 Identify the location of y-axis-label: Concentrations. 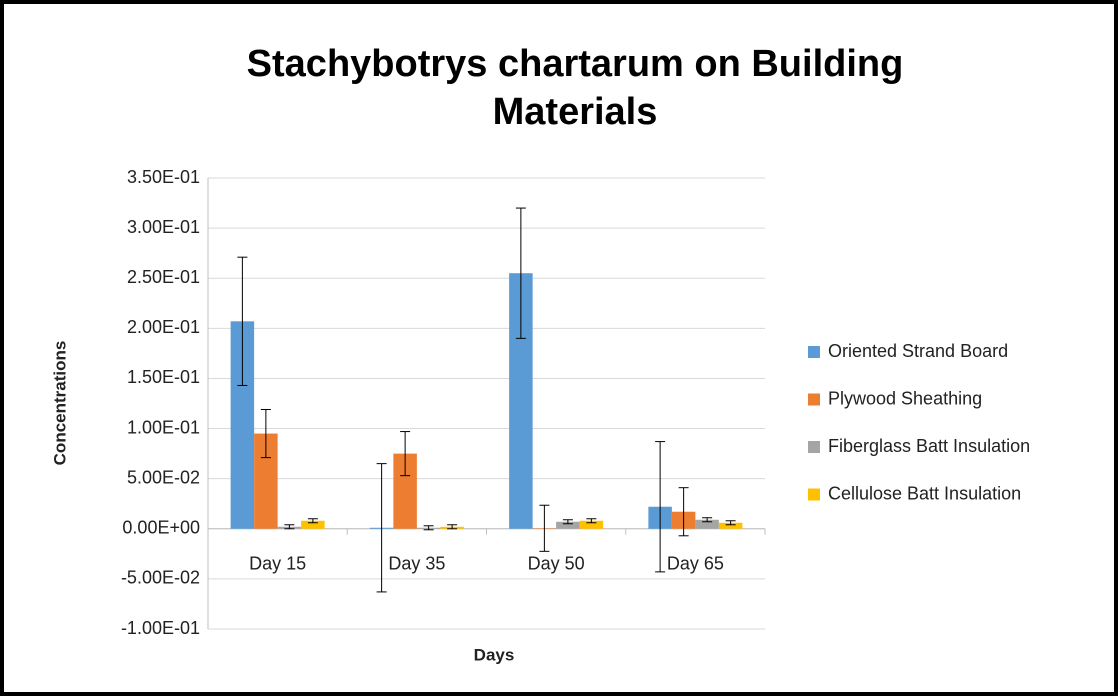
(59, 403).